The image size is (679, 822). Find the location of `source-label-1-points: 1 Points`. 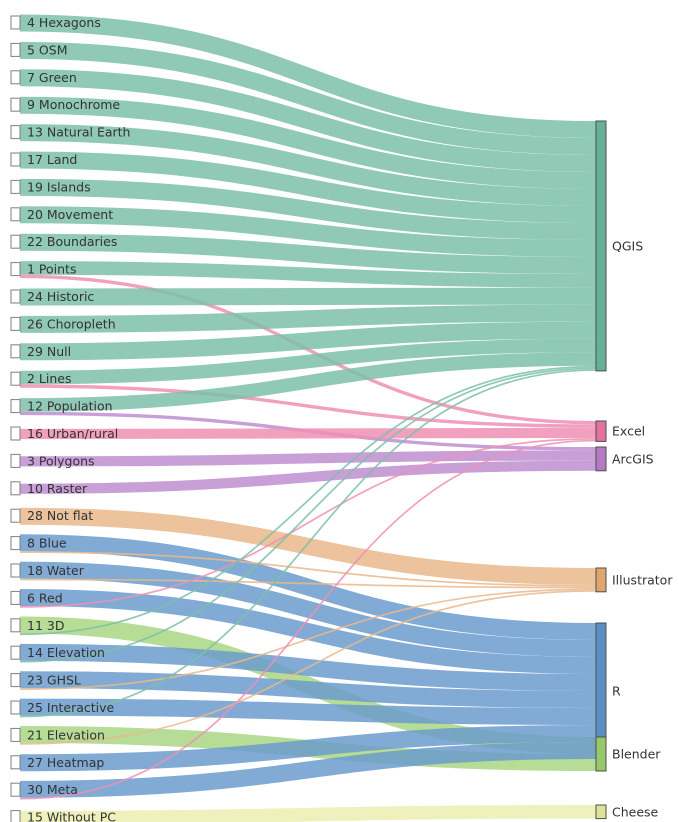

source-label-1-points: 1 Points is located at coordinates (51, 269).